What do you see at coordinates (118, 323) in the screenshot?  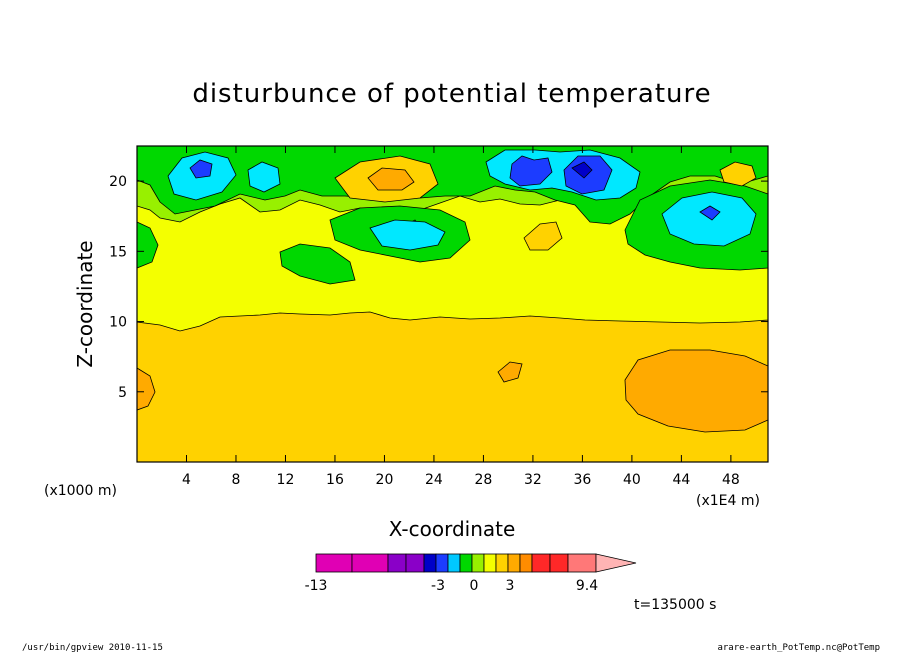 I see `y-tick-label: 10` at bounding box center [118, 323].